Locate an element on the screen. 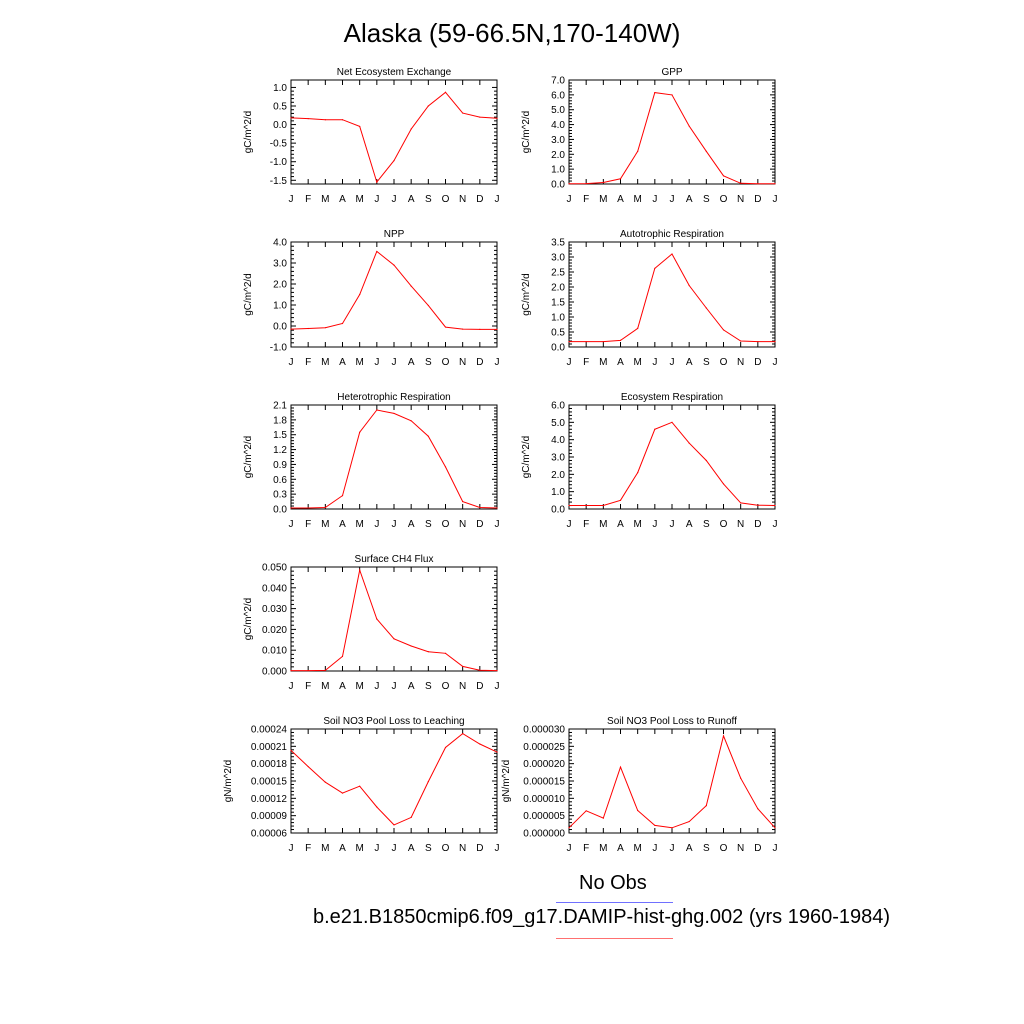  y-tick-label: 0.6 is located at coordinates (280, 480).